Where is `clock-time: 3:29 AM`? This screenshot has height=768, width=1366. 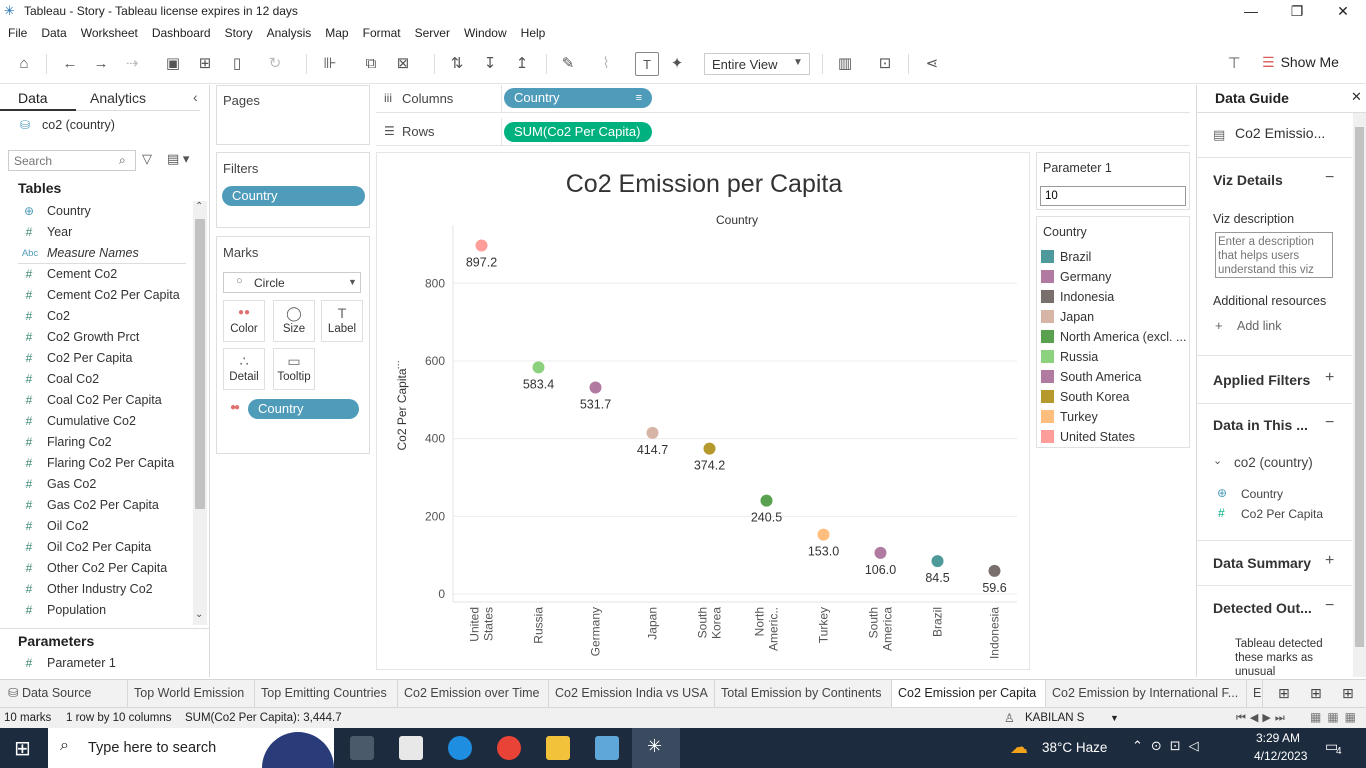
clock-time: 3:29 AM is located at coordinates (1278, 738).